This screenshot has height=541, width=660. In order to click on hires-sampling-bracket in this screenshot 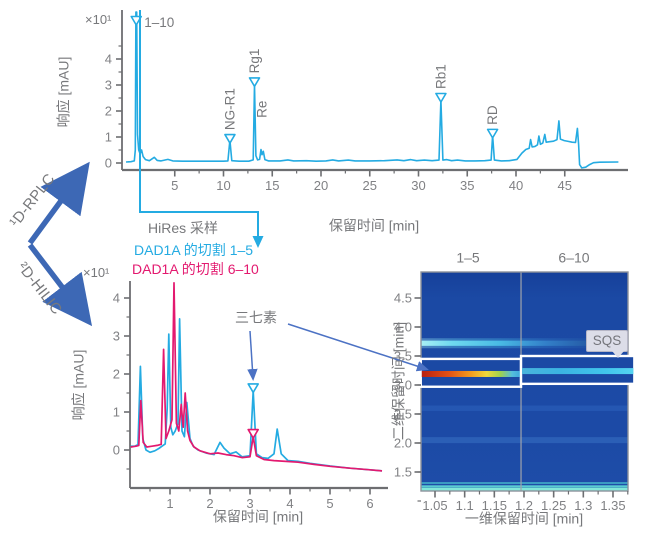, I will do `click(201, 129)`.